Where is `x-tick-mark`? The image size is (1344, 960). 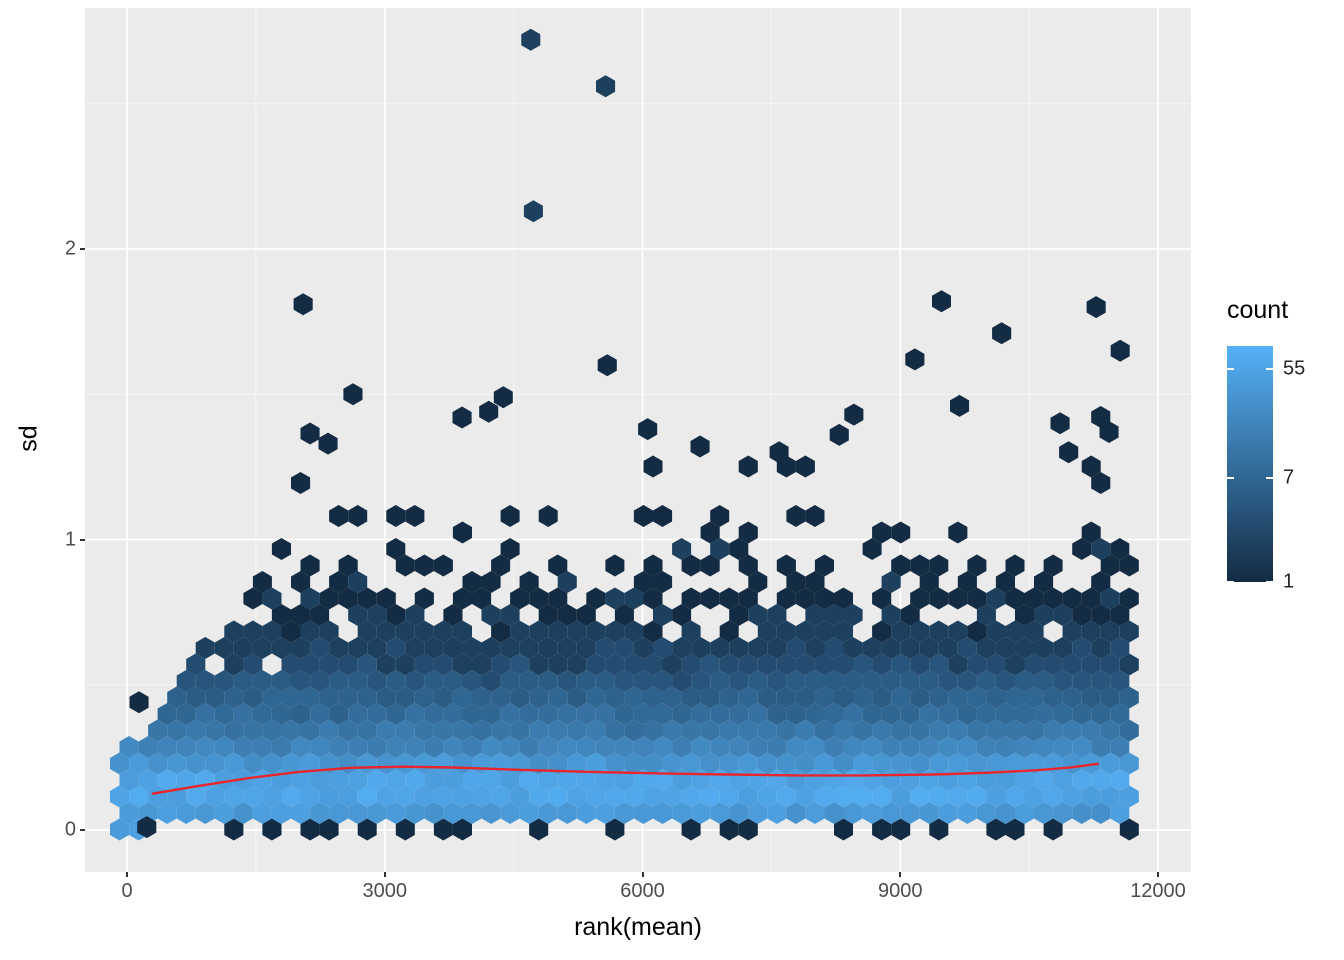
x-tick-mark is located at coordinates (900, 874).